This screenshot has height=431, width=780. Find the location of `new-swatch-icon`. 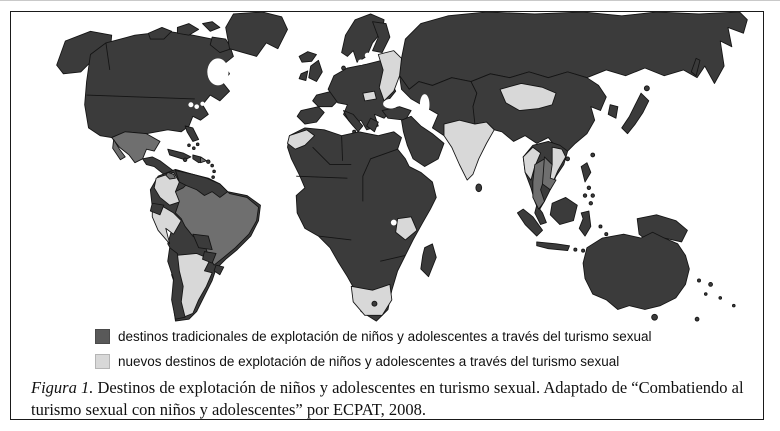

new-swatch-icon is located at coordinates (102, 361).